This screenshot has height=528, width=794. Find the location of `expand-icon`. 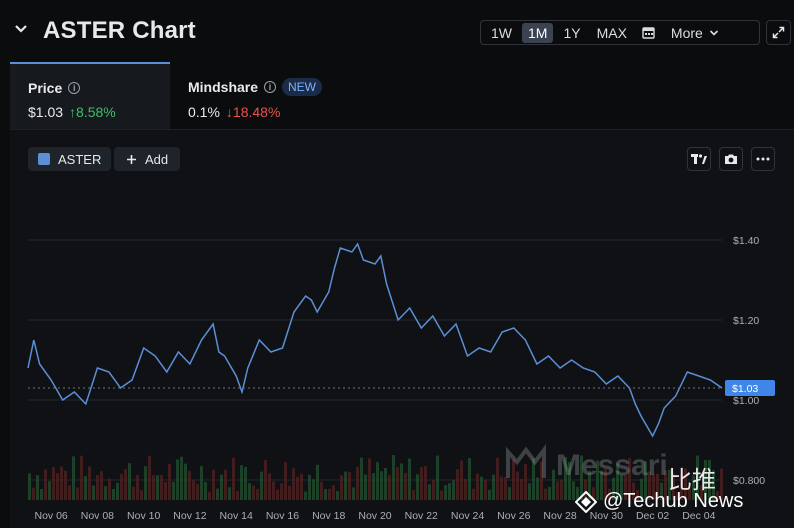

expand-icon is located at coordinates (778, 32).